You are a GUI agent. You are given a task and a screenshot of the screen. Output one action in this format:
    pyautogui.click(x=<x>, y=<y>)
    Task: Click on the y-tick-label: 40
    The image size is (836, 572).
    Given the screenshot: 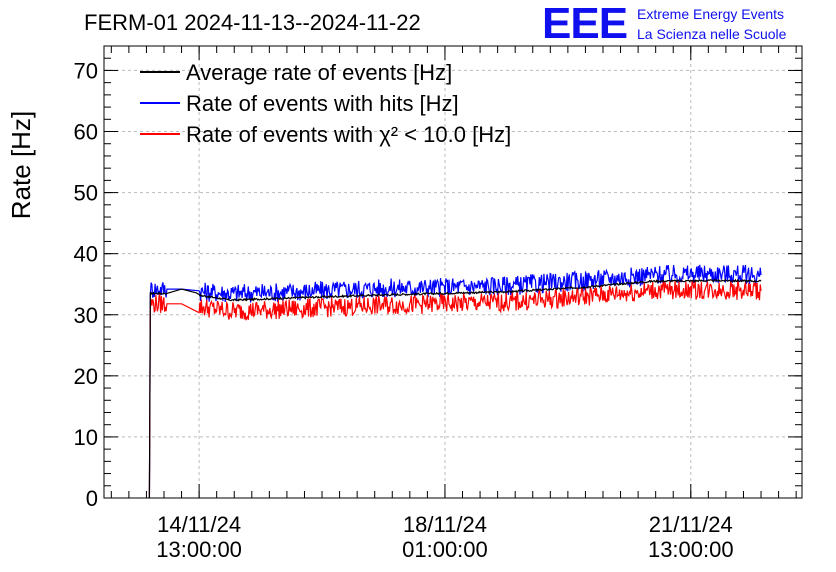 What is the action you would take?
    pyautogui.click(x=86, y=254)
    